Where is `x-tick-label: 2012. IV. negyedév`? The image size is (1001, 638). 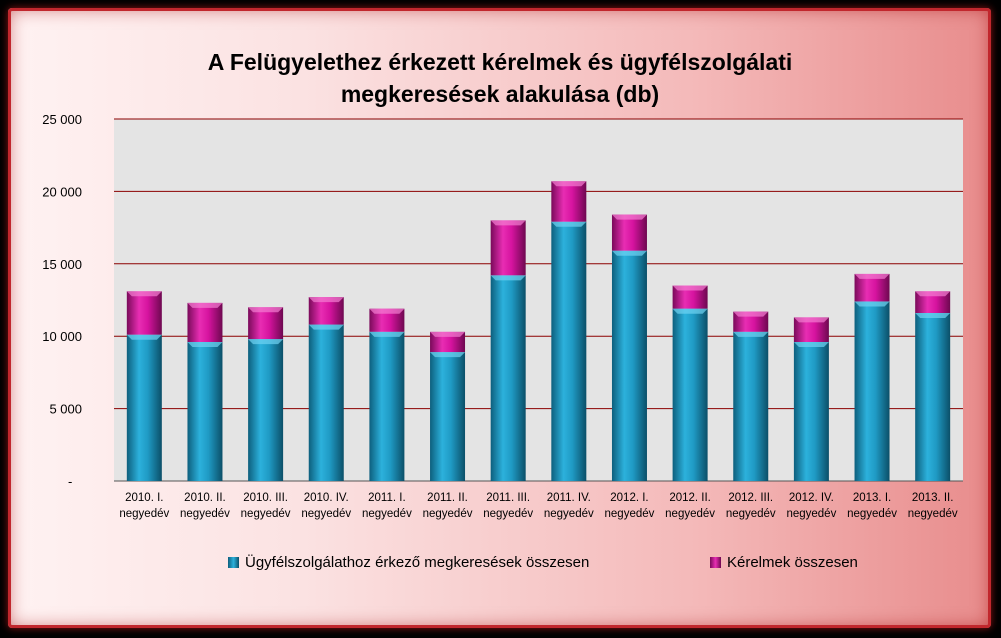
x-tick-label: 2012. IV. negyedév is located at coordinates (811, 506).